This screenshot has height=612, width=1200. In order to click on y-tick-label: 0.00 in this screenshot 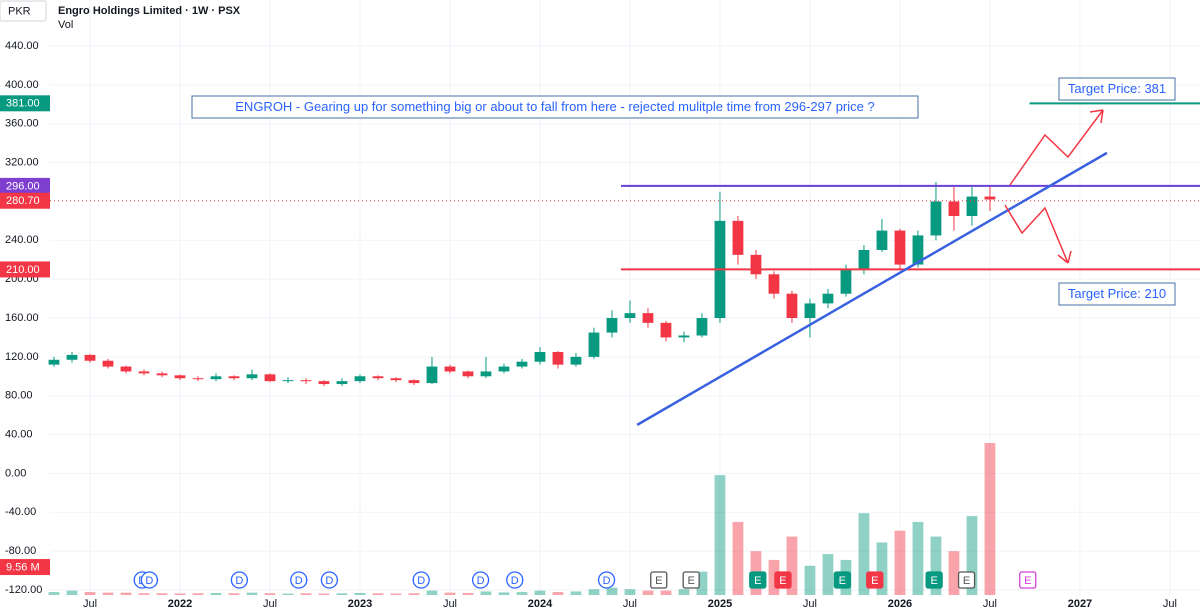, I will do `click(15, 473)`.